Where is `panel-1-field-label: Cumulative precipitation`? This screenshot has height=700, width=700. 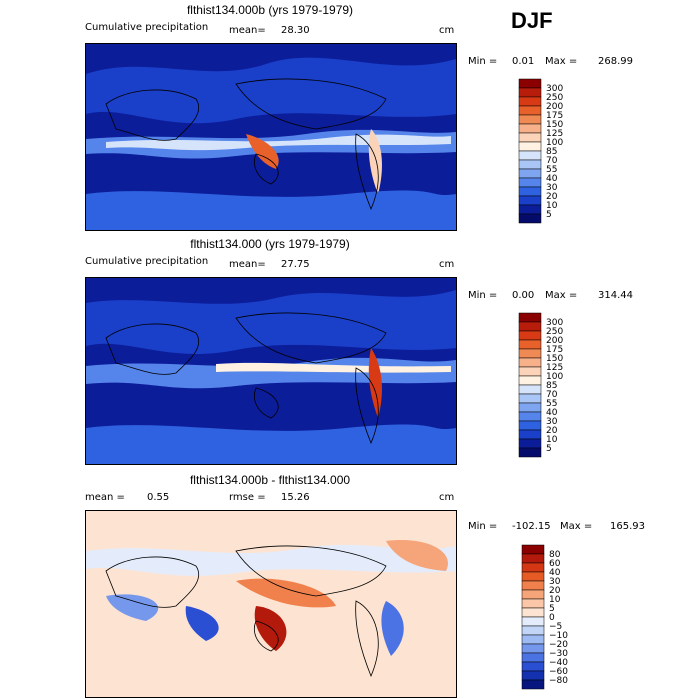 panel-1-field-label: Cumulative precipitation is located at coordinates (147, 27).